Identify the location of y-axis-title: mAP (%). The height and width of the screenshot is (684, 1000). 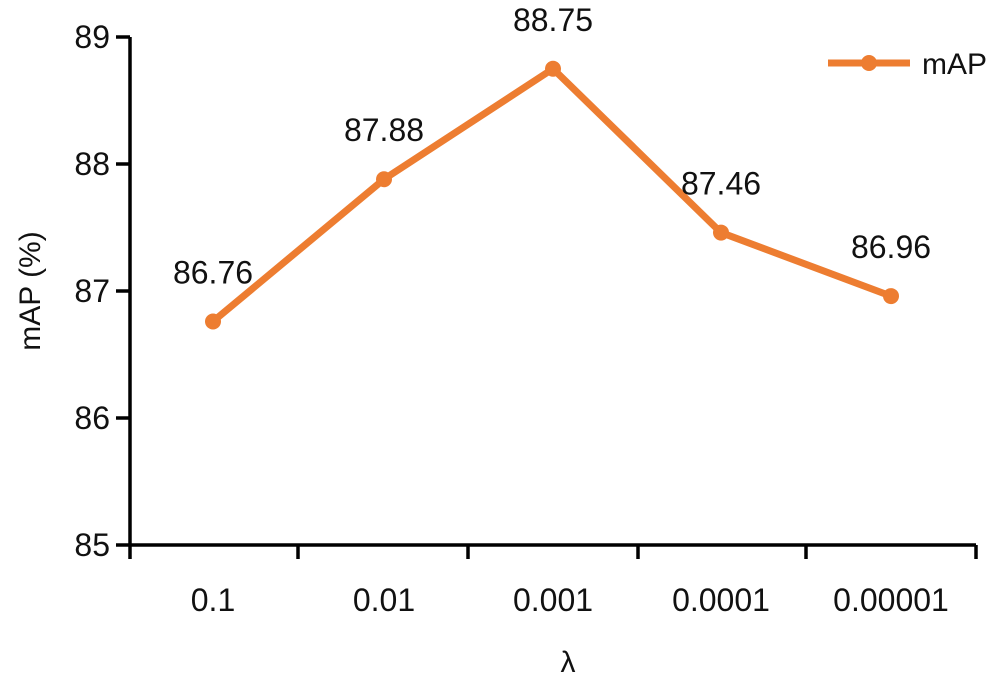
(30, 290).